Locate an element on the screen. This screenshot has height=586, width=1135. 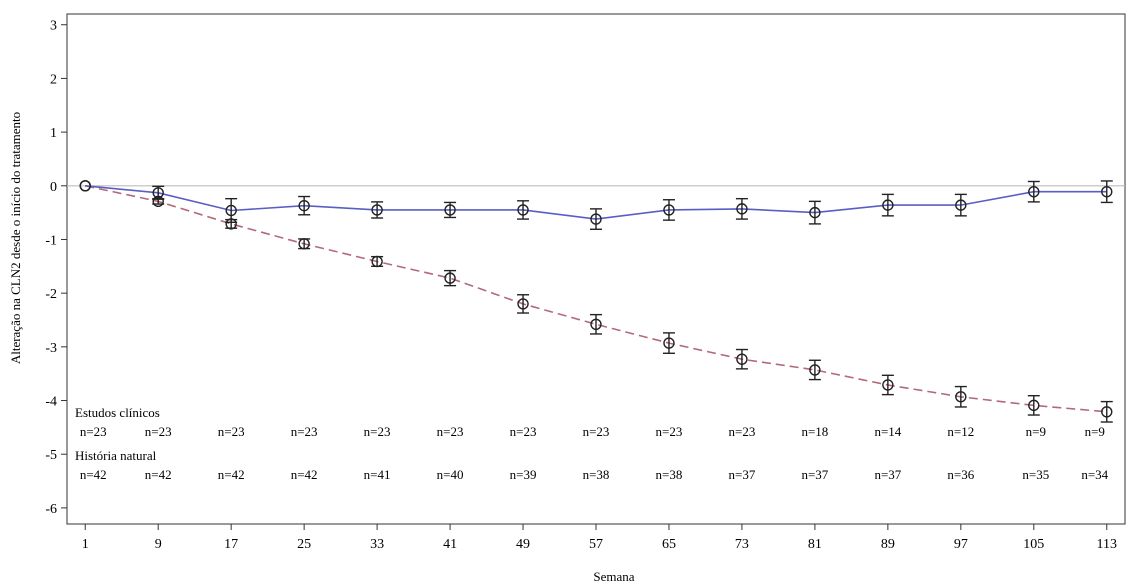
table-group-label: Estudos clínicos is located at coordinates (117, 412).